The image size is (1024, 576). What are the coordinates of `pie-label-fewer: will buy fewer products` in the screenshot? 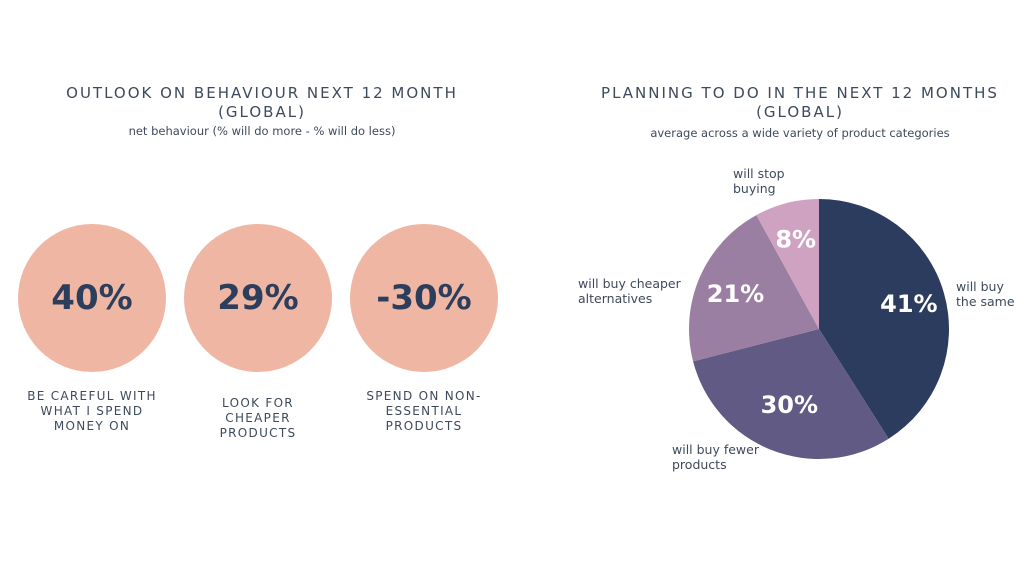 It's located at (715, 457).